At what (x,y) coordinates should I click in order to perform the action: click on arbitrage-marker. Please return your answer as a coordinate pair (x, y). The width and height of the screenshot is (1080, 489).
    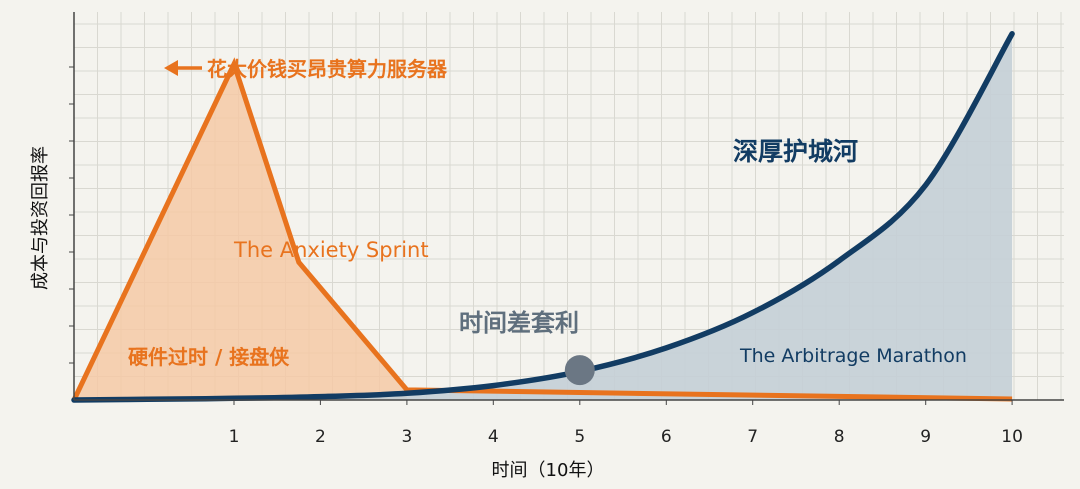
    Looking at the image, I should click on (579, 370).